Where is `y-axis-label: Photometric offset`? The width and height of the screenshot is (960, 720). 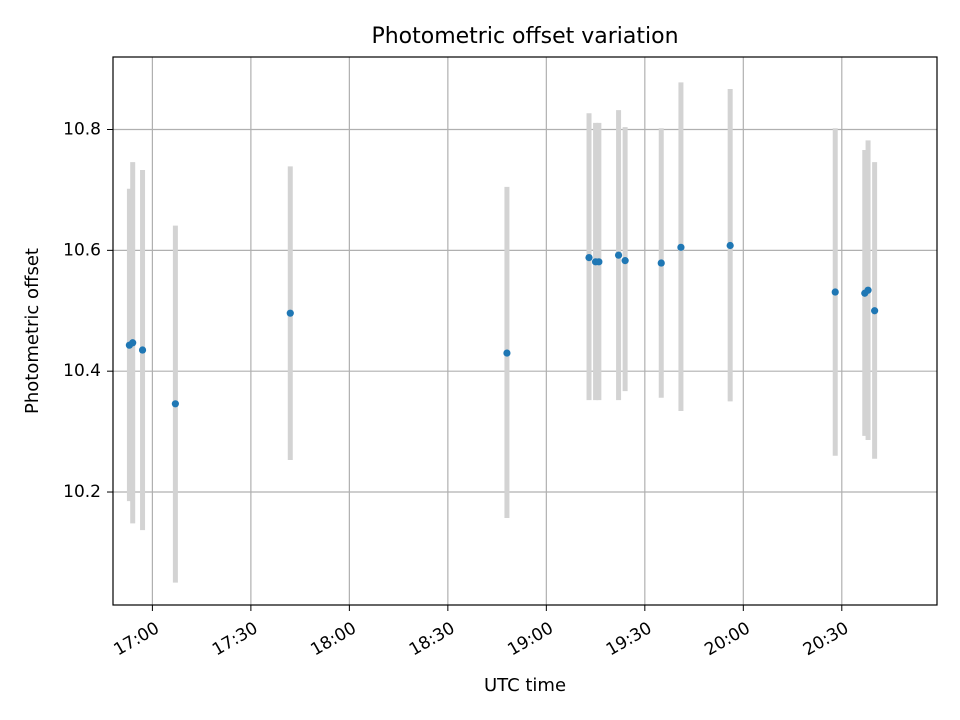 y-axis-label: Photometric offset is located at coordinates (32, 331).